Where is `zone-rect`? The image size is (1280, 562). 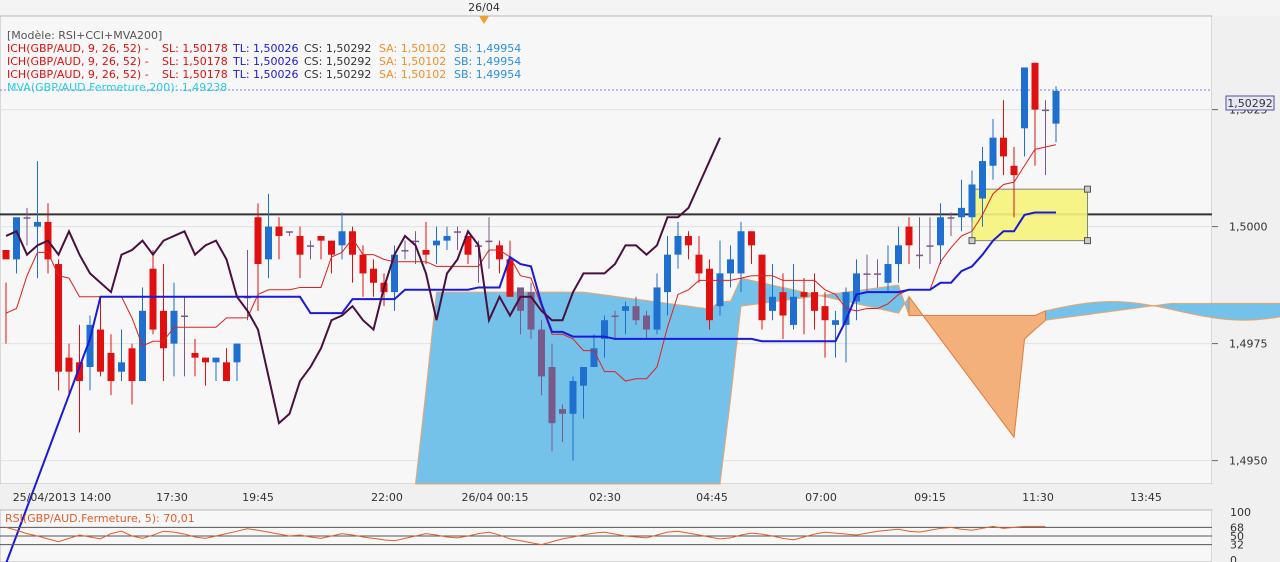
zone-rect is located at coordinates (1029, 215).